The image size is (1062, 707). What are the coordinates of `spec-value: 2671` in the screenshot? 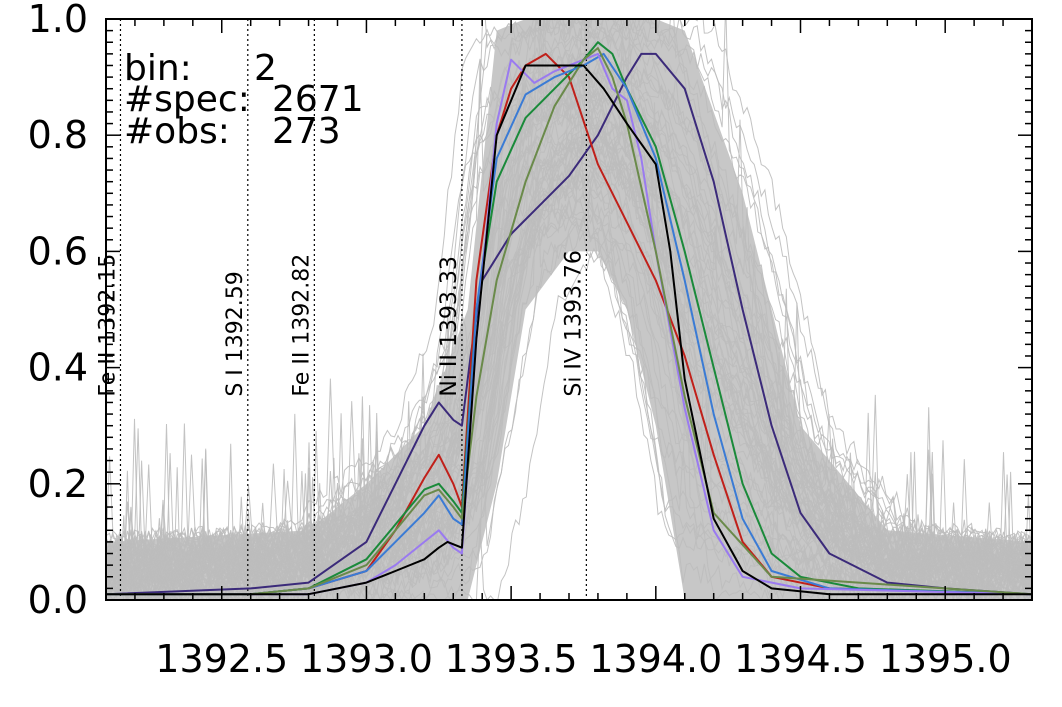 It's located at (318, 99).